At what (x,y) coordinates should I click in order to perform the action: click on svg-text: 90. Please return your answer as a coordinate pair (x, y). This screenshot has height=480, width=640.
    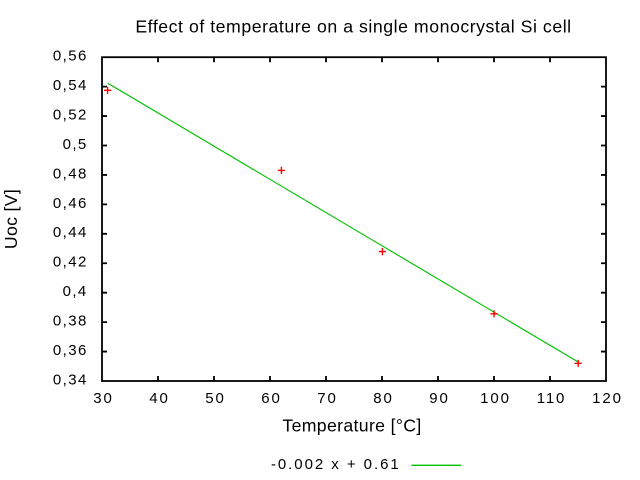
    Looking at the image, I should click on (439, 398).